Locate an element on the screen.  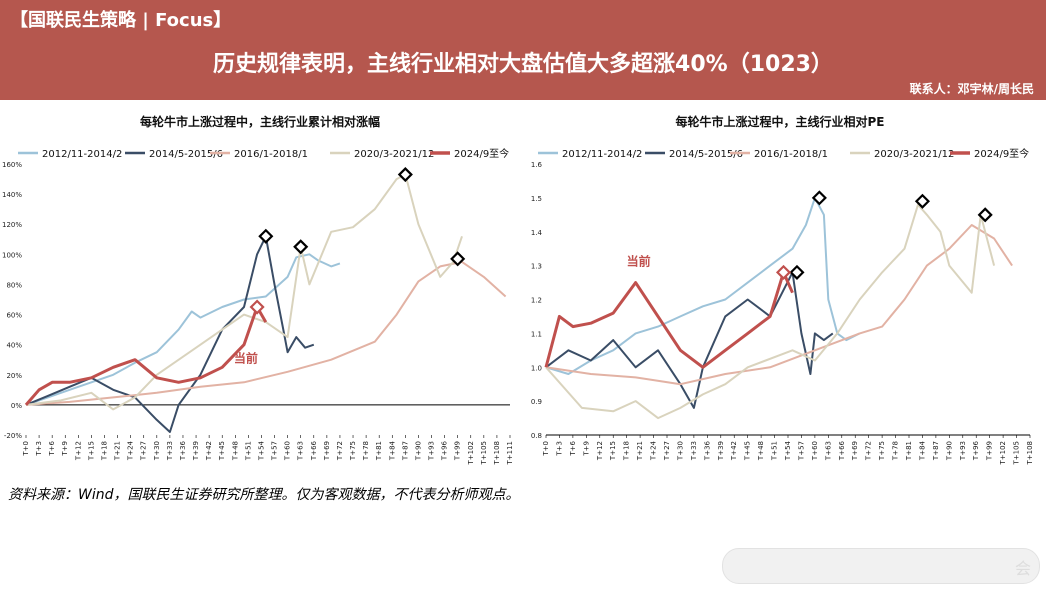
y-tick-label: 160% is located at coordinates (12, 165).